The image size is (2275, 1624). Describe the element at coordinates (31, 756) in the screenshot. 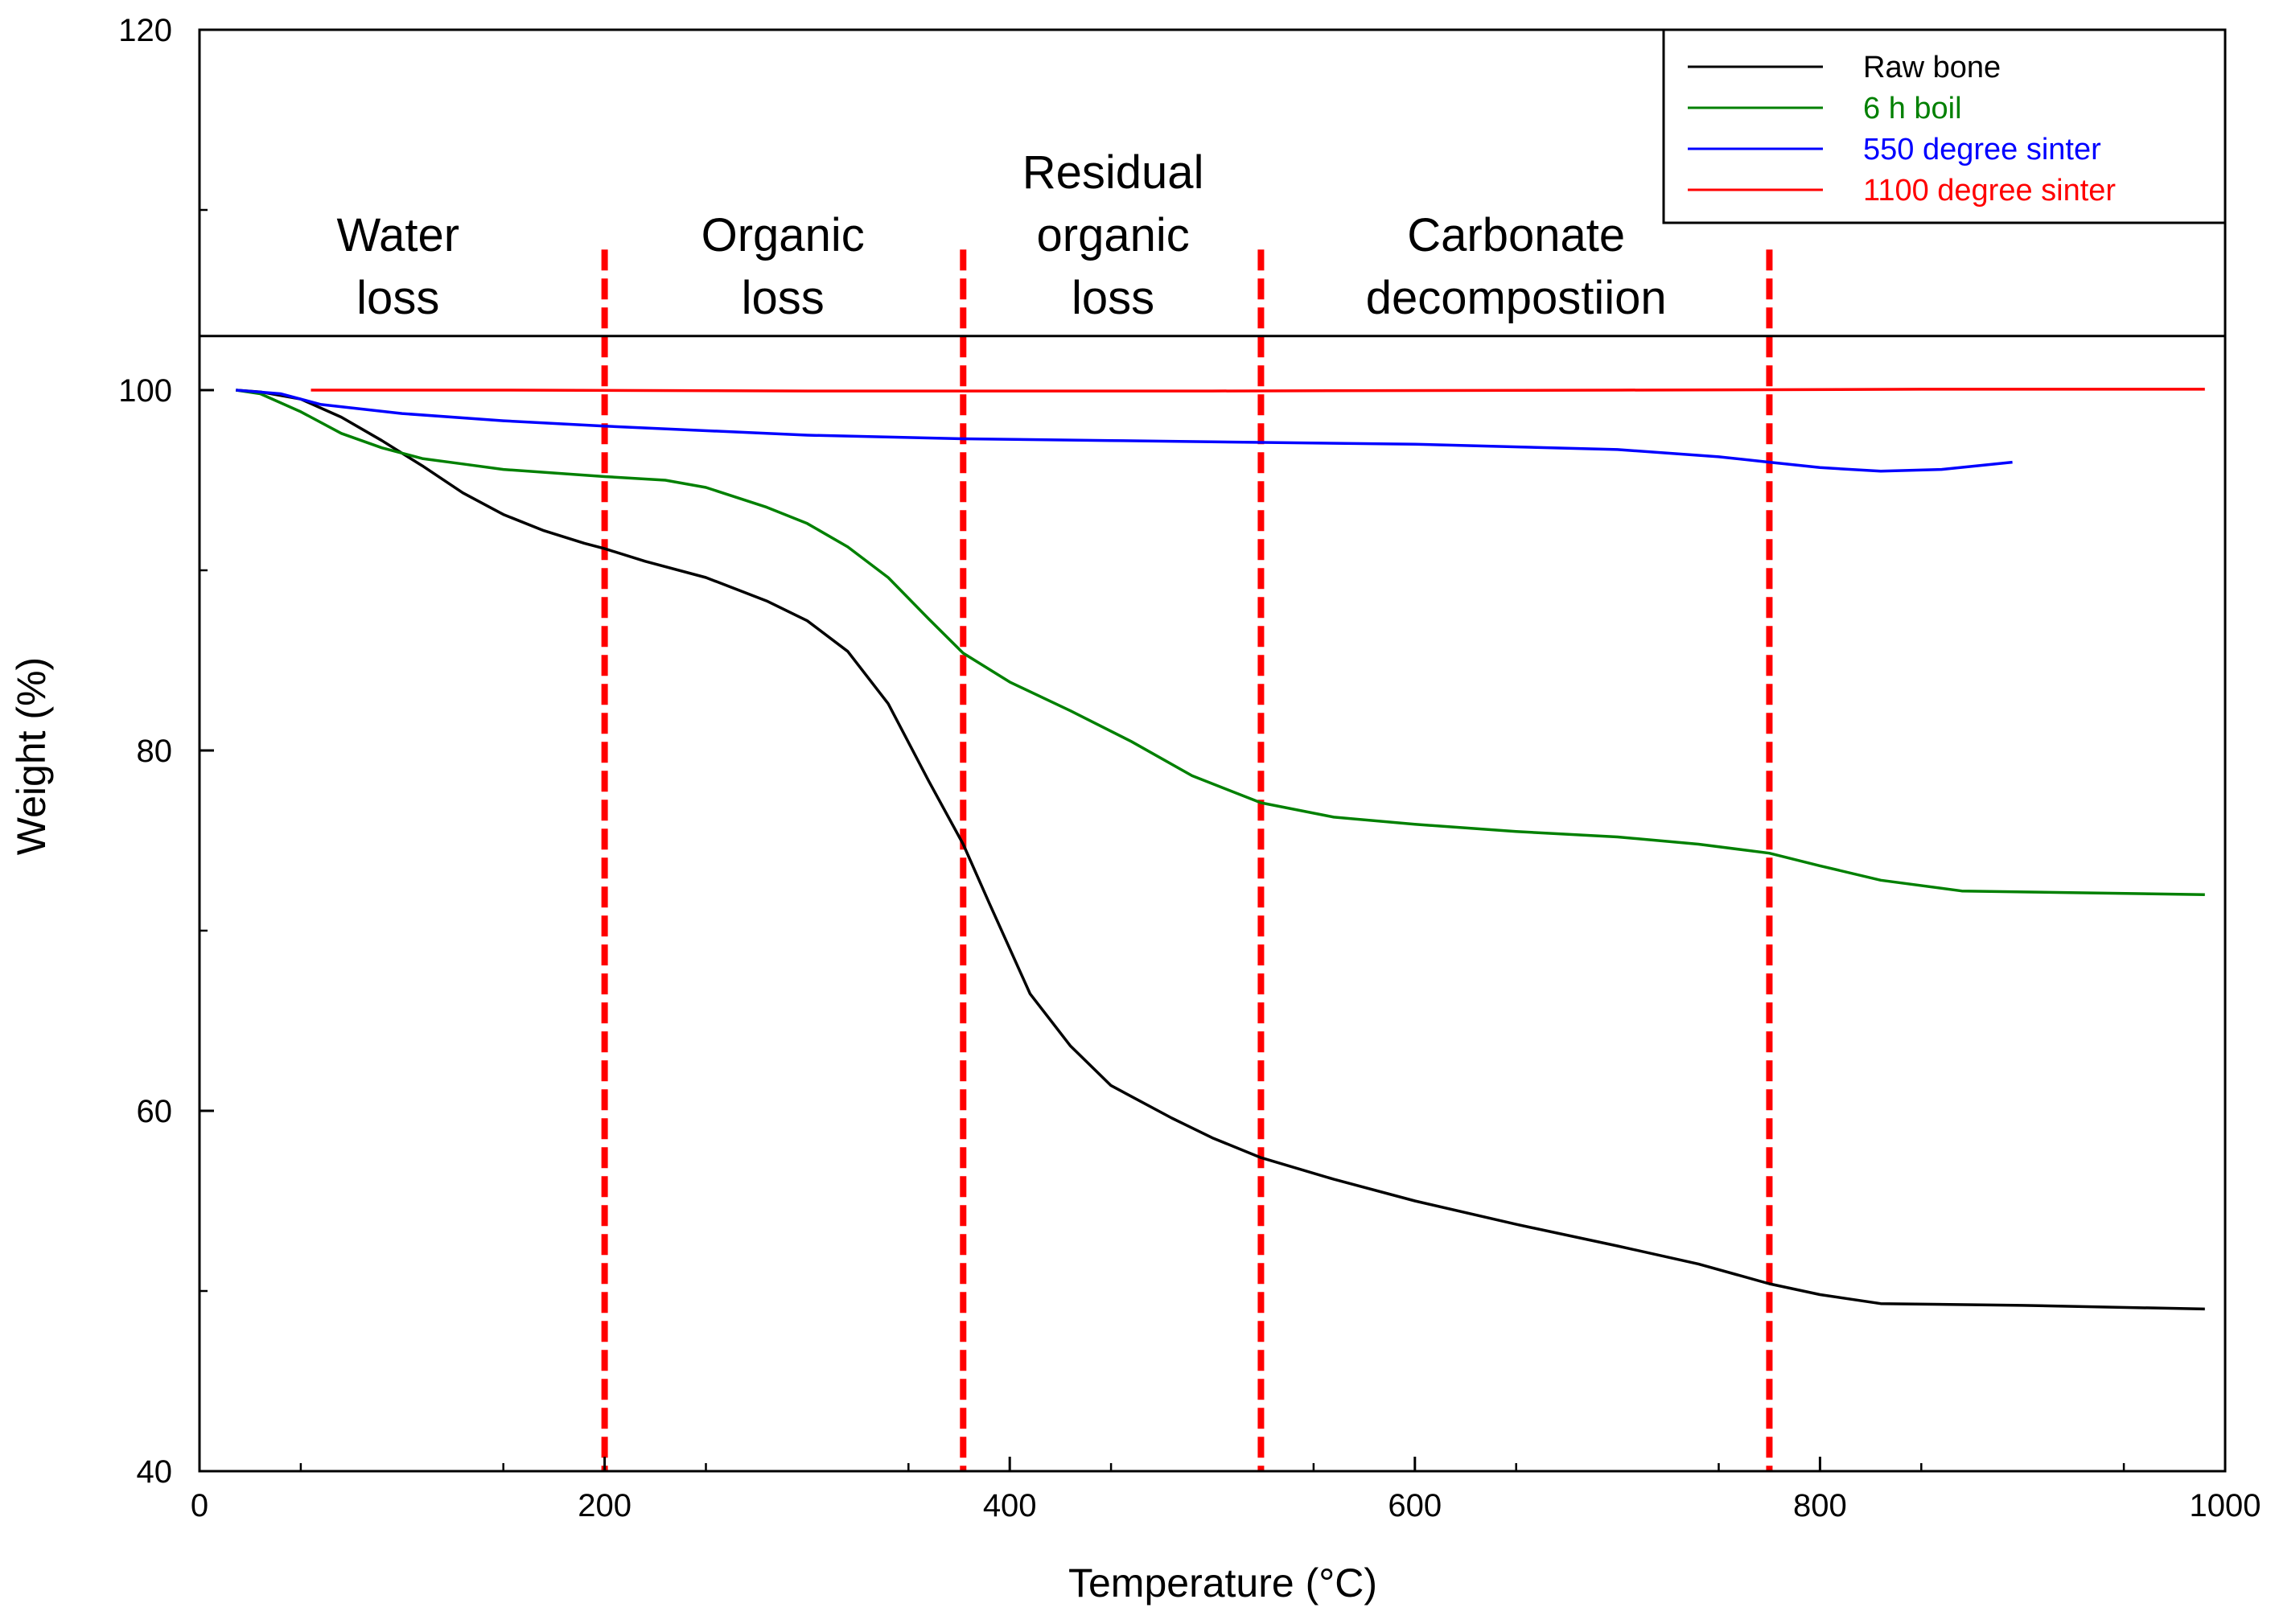

I see `y-axis-title: Weight (%)` at that location.